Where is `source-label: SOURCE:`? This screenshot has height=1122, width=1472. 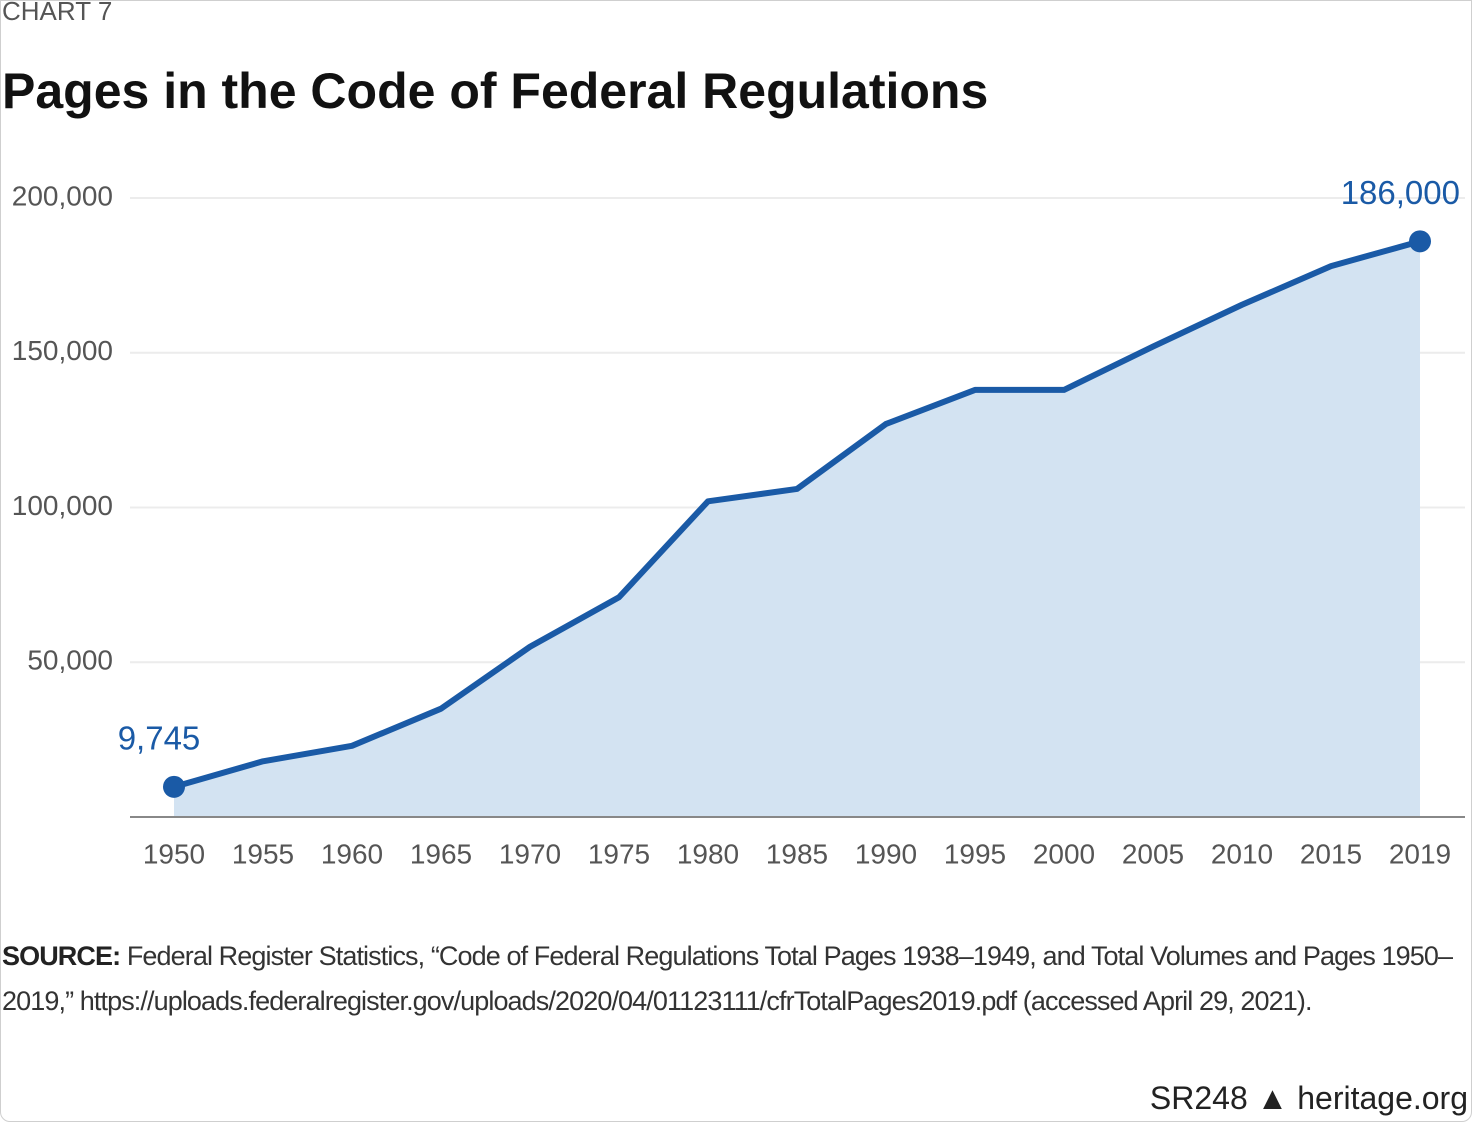 source-label: SOURCE: is located at coordinates (61, 956).